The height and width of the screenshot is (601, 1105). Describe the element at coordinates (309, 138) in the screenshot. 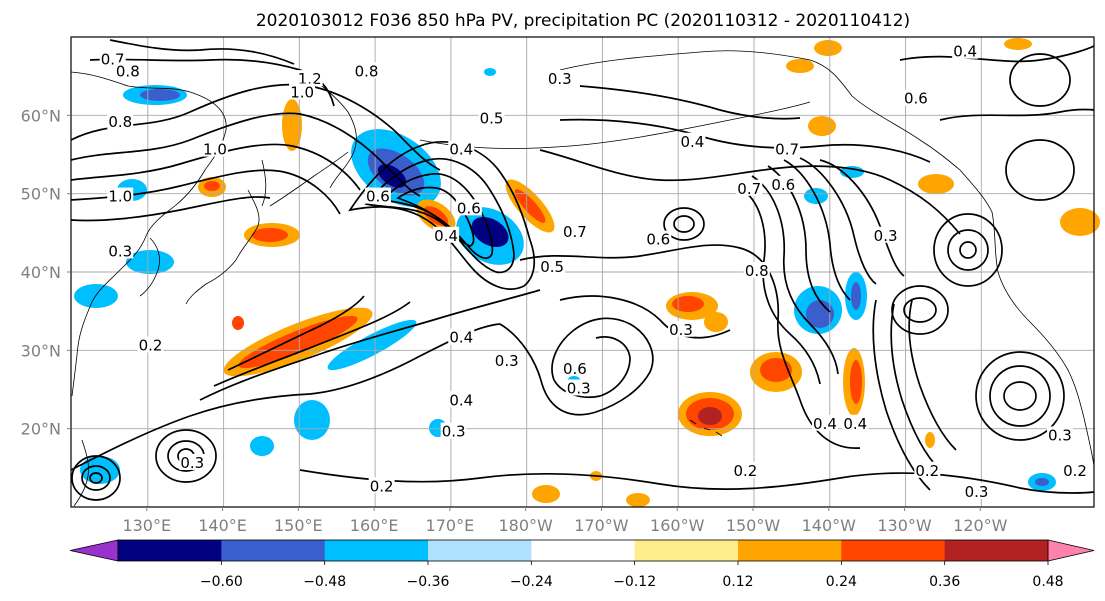

I see `coastline-sakhalin-kamchatka` at that location.